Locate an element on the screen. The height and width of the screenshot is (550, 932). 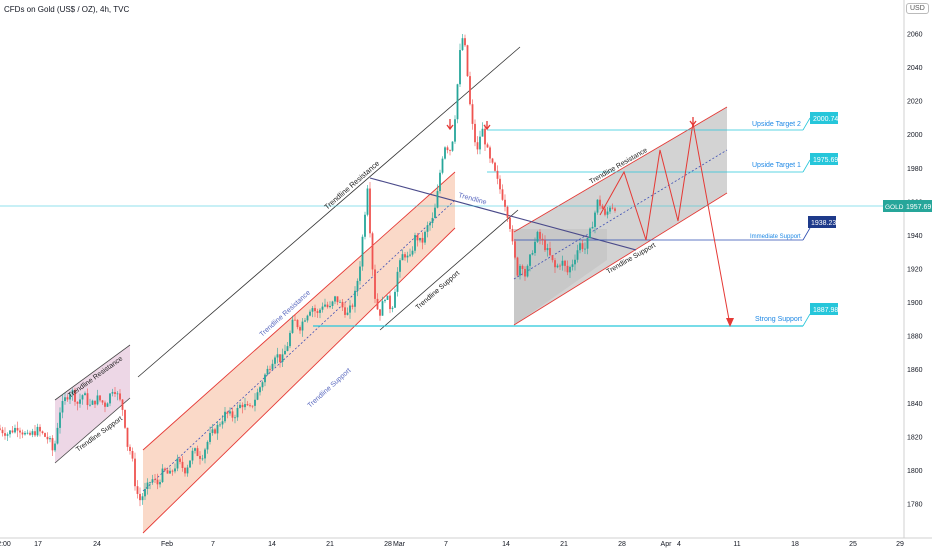
callout-upside-target-1: 1975.69 is located at coordinates (820, 163).